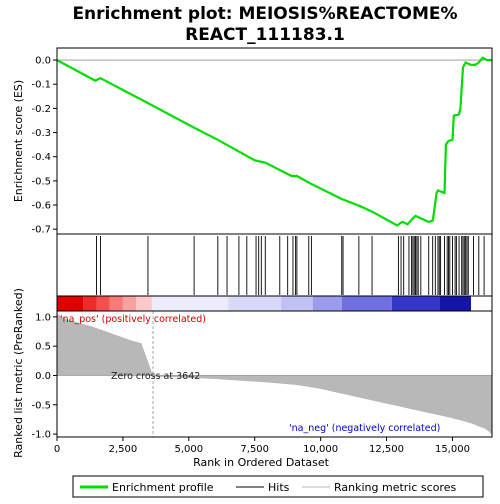  Describe the element at coordinates (57, 449) in the screenshot. I see `x-tick-label: 0` at that location.